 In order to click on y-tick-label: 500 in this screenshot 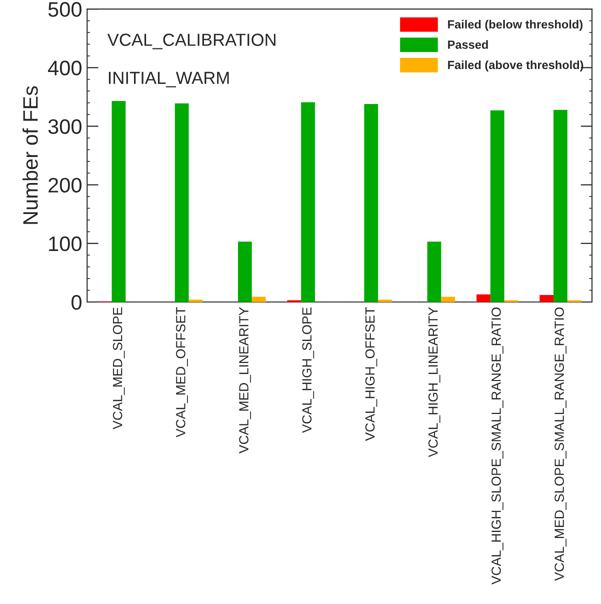, I will do `click(65, 9)`.